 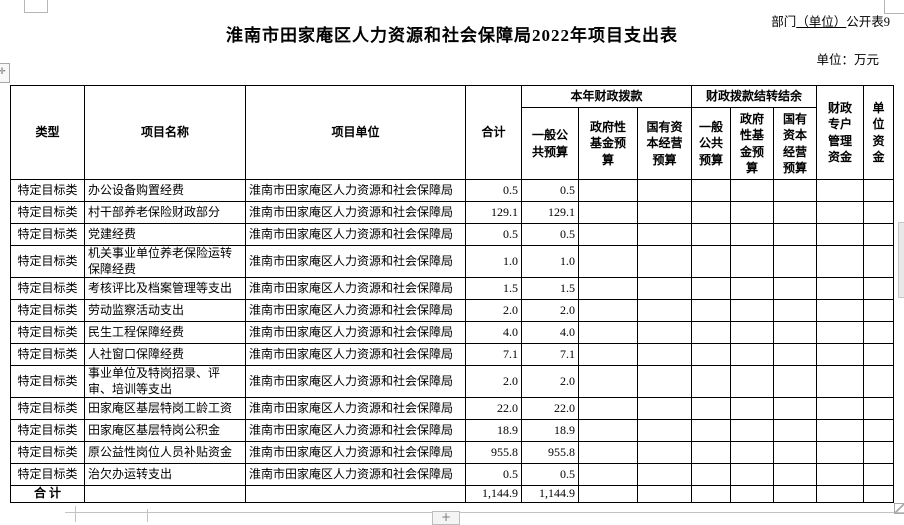 What do you see at coordinates (75, 514) in the screenshot?
I see `bottom-tick-left` at bounding box center [75, 514].